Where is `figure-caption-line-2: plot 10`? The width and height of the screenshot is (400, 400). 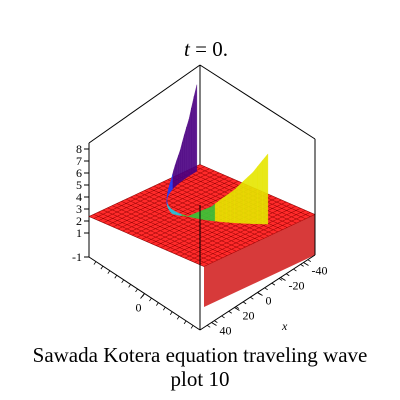
figure-caption-line-2: plot 10 is located at coordinates (200, 379).